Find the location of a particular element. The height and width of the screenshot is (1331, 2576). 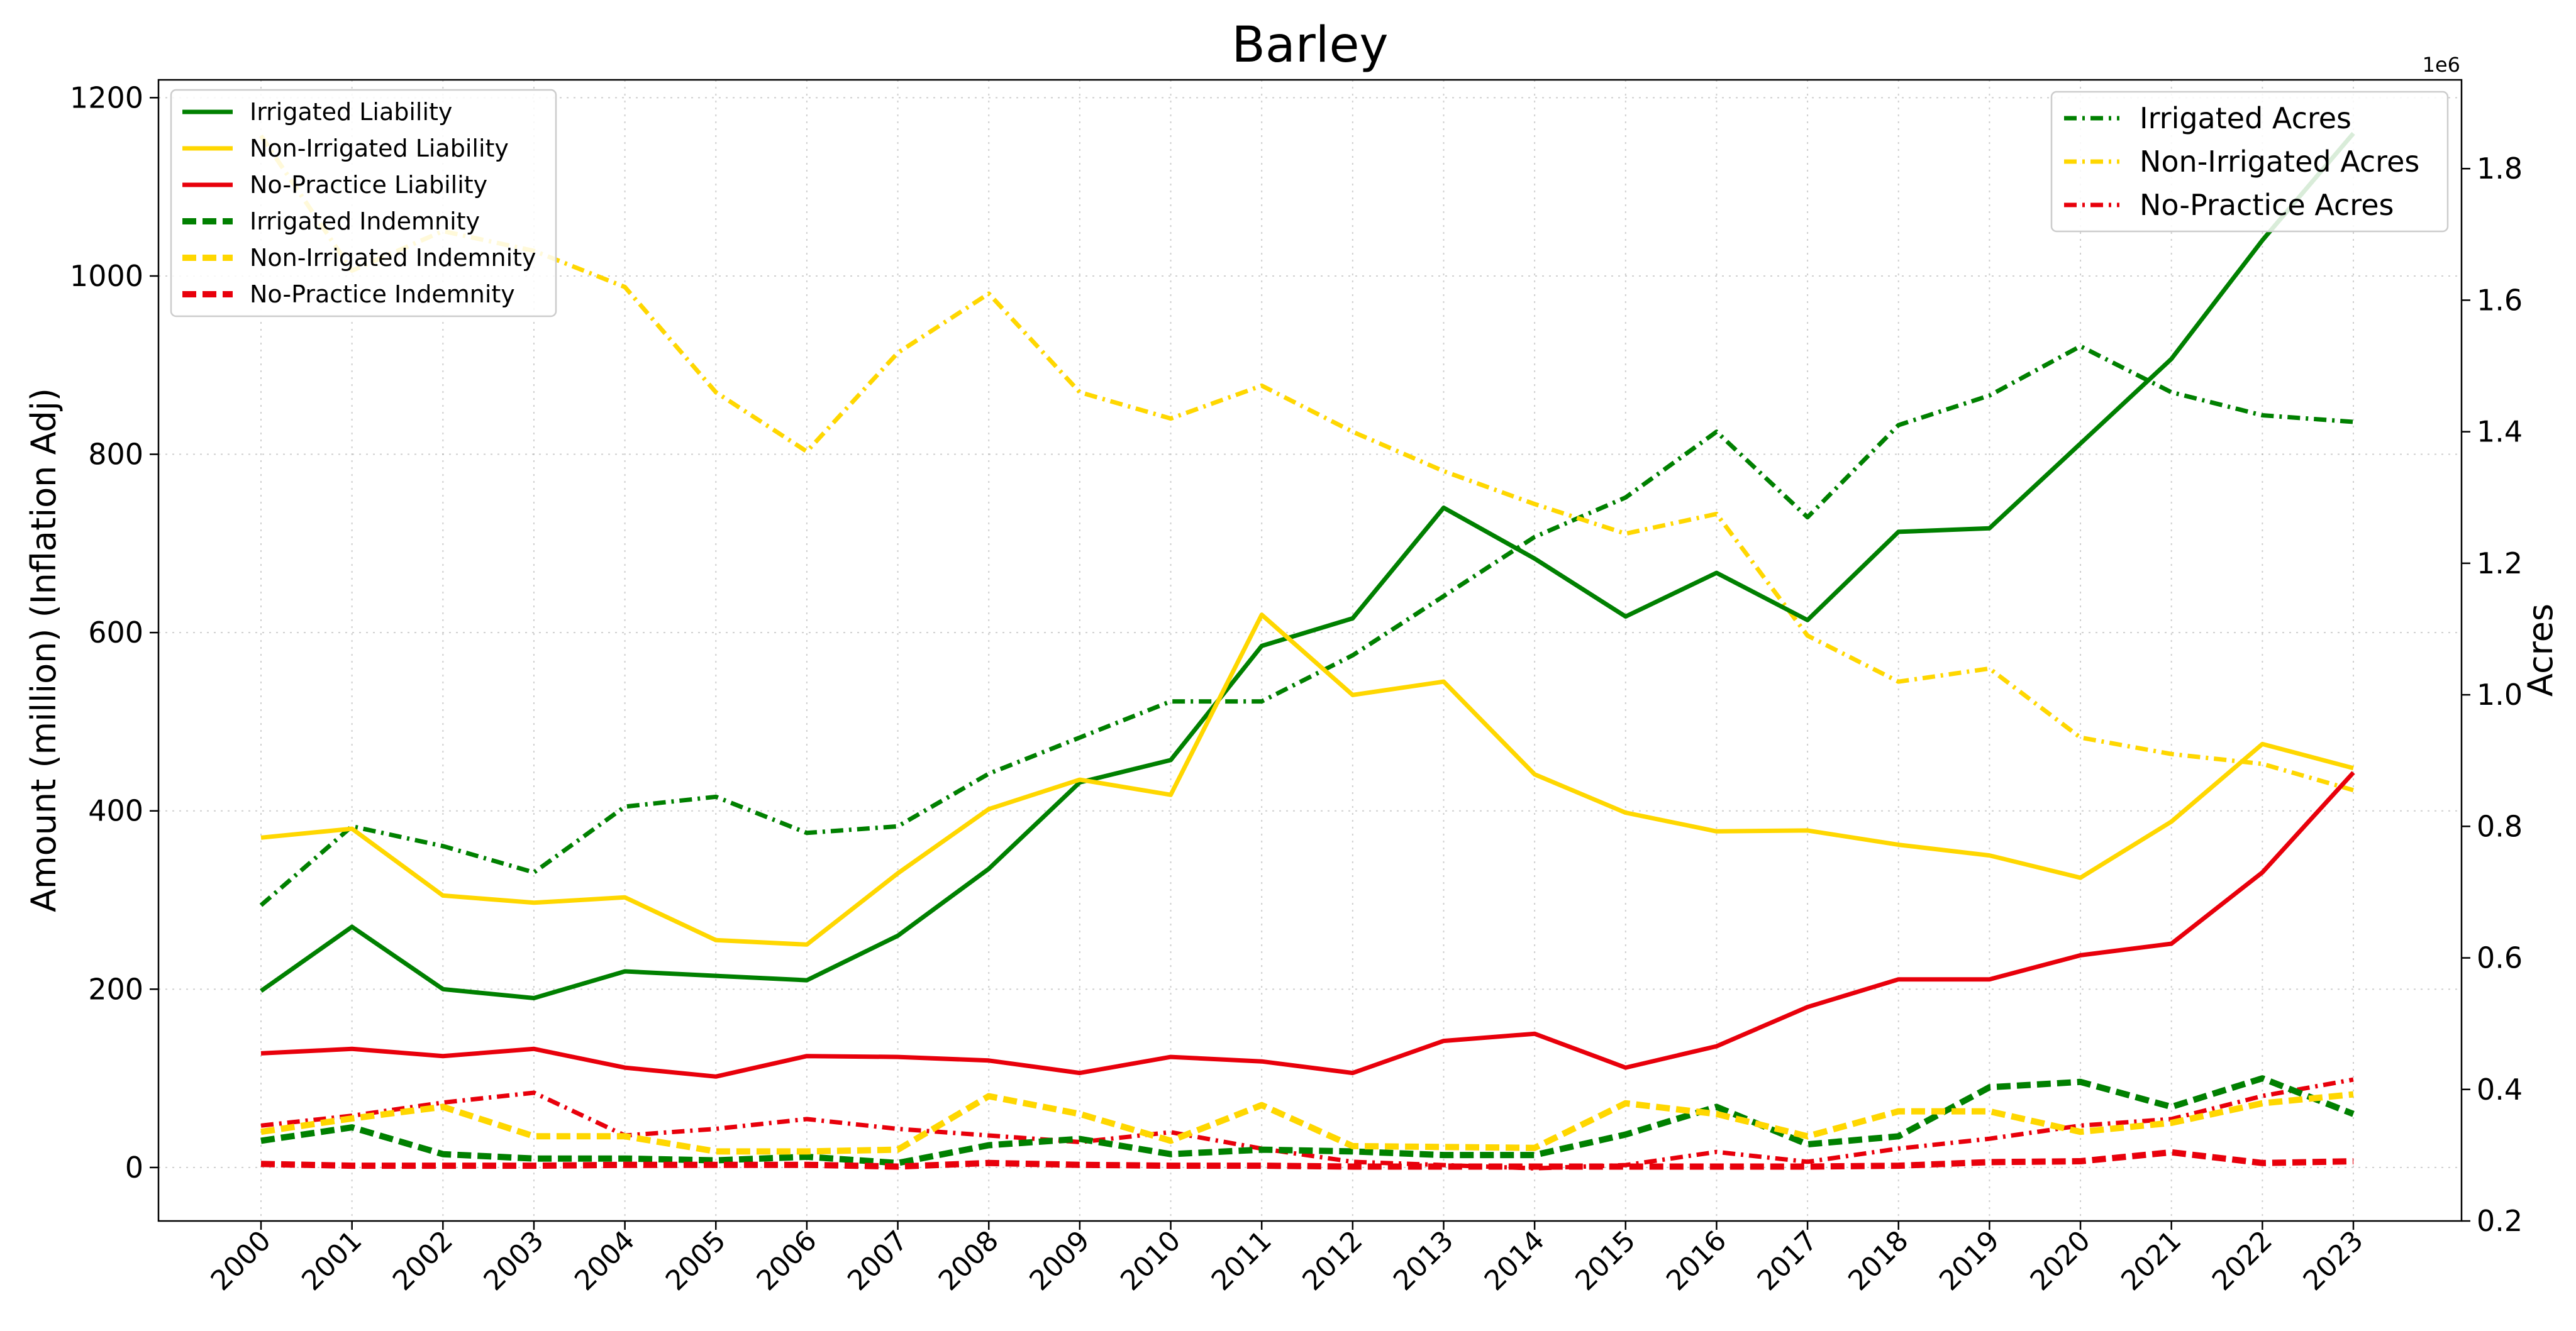

y2-tick-label: 1.0 is located at coordinates (2500, 695).